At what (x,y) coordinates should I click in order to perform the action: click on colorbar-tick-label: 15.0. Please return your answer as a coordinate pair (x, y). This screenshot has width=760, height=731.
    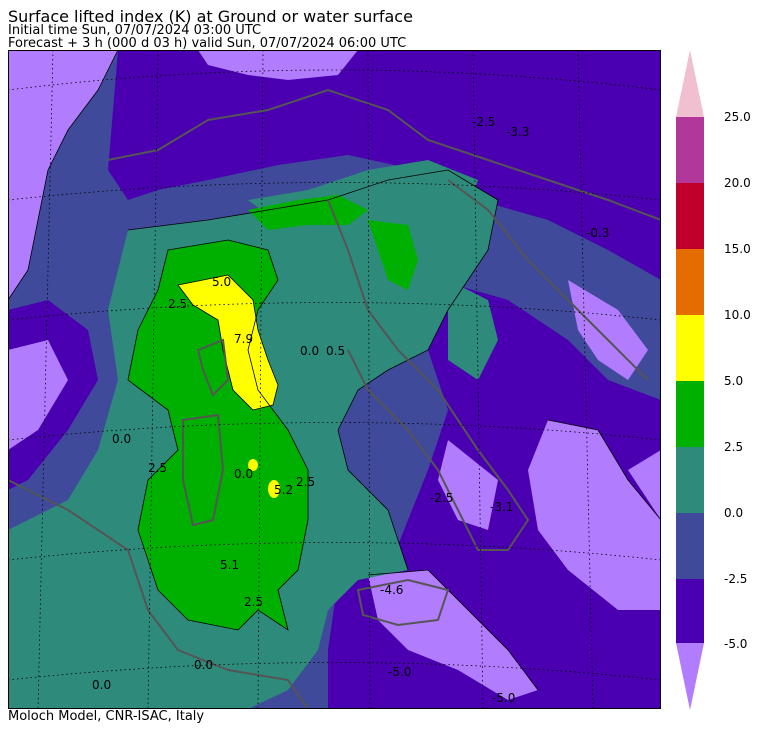
    Looking at the image, I should click on (737, 249).